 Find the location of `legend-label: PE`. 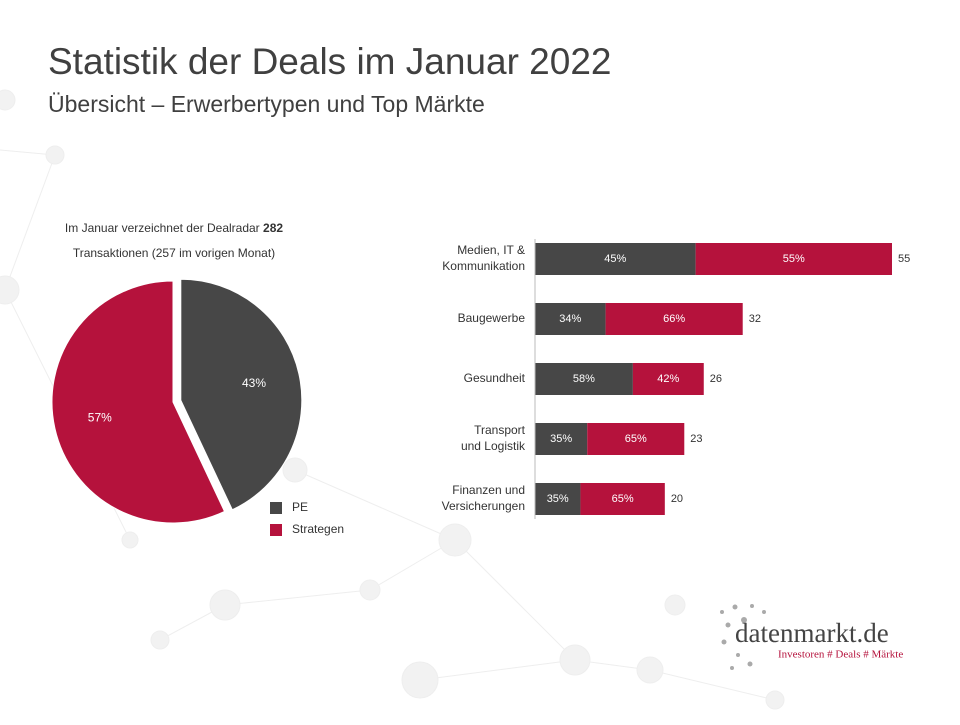

legend-label: PE is located at coordinates (300, 507).